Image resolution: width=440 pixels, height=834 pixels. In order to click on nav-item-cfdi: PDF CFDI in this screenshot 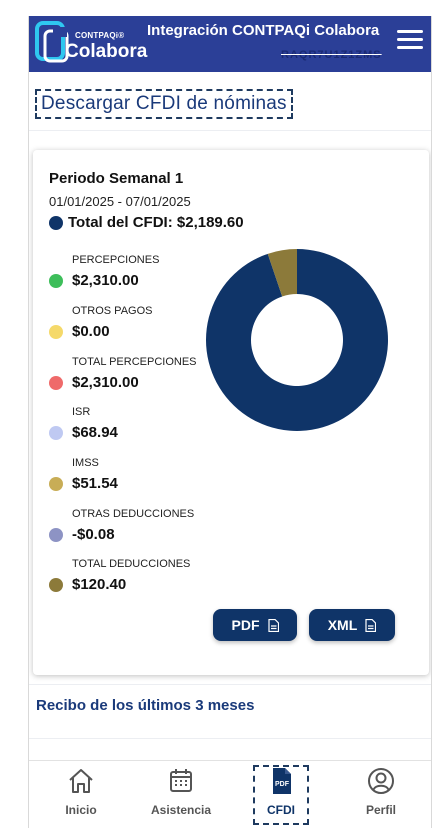, I will do `click(281, 794)`.